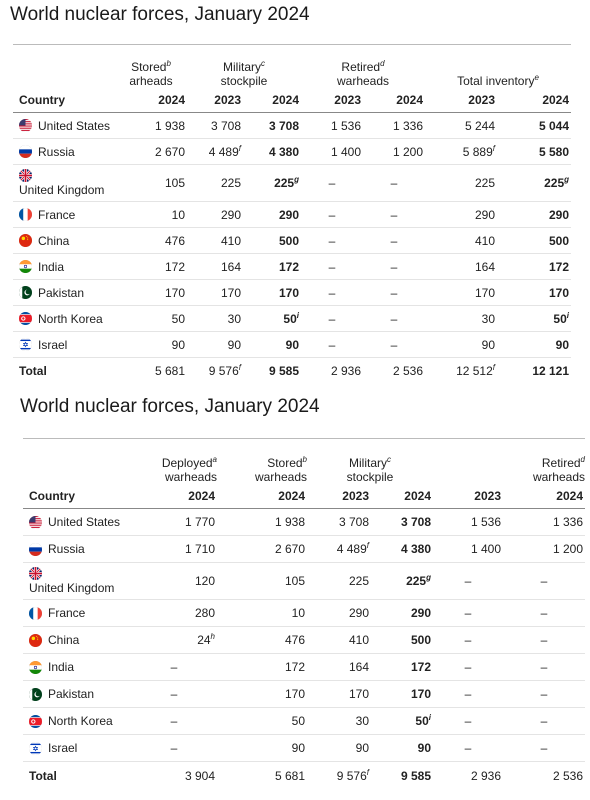 This screenshot has width=590, height=800. I want to click on table-row-china: China 24h 476 410 500 – –, so click(304, 640).